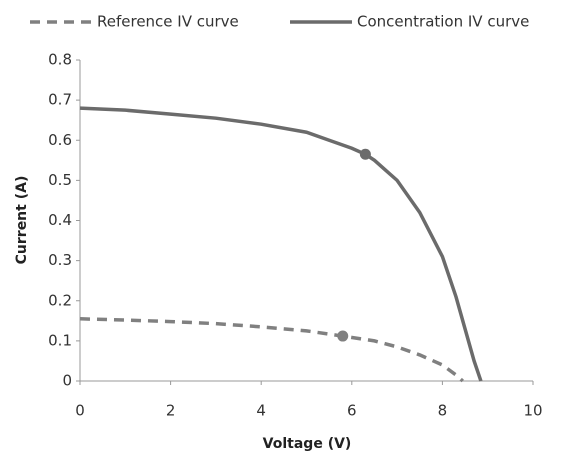 This screenshot has width=566, height=452. Describe the element at coordinates (532, 411) in the screenshot. I see `x-tick-label: 10` at that location.